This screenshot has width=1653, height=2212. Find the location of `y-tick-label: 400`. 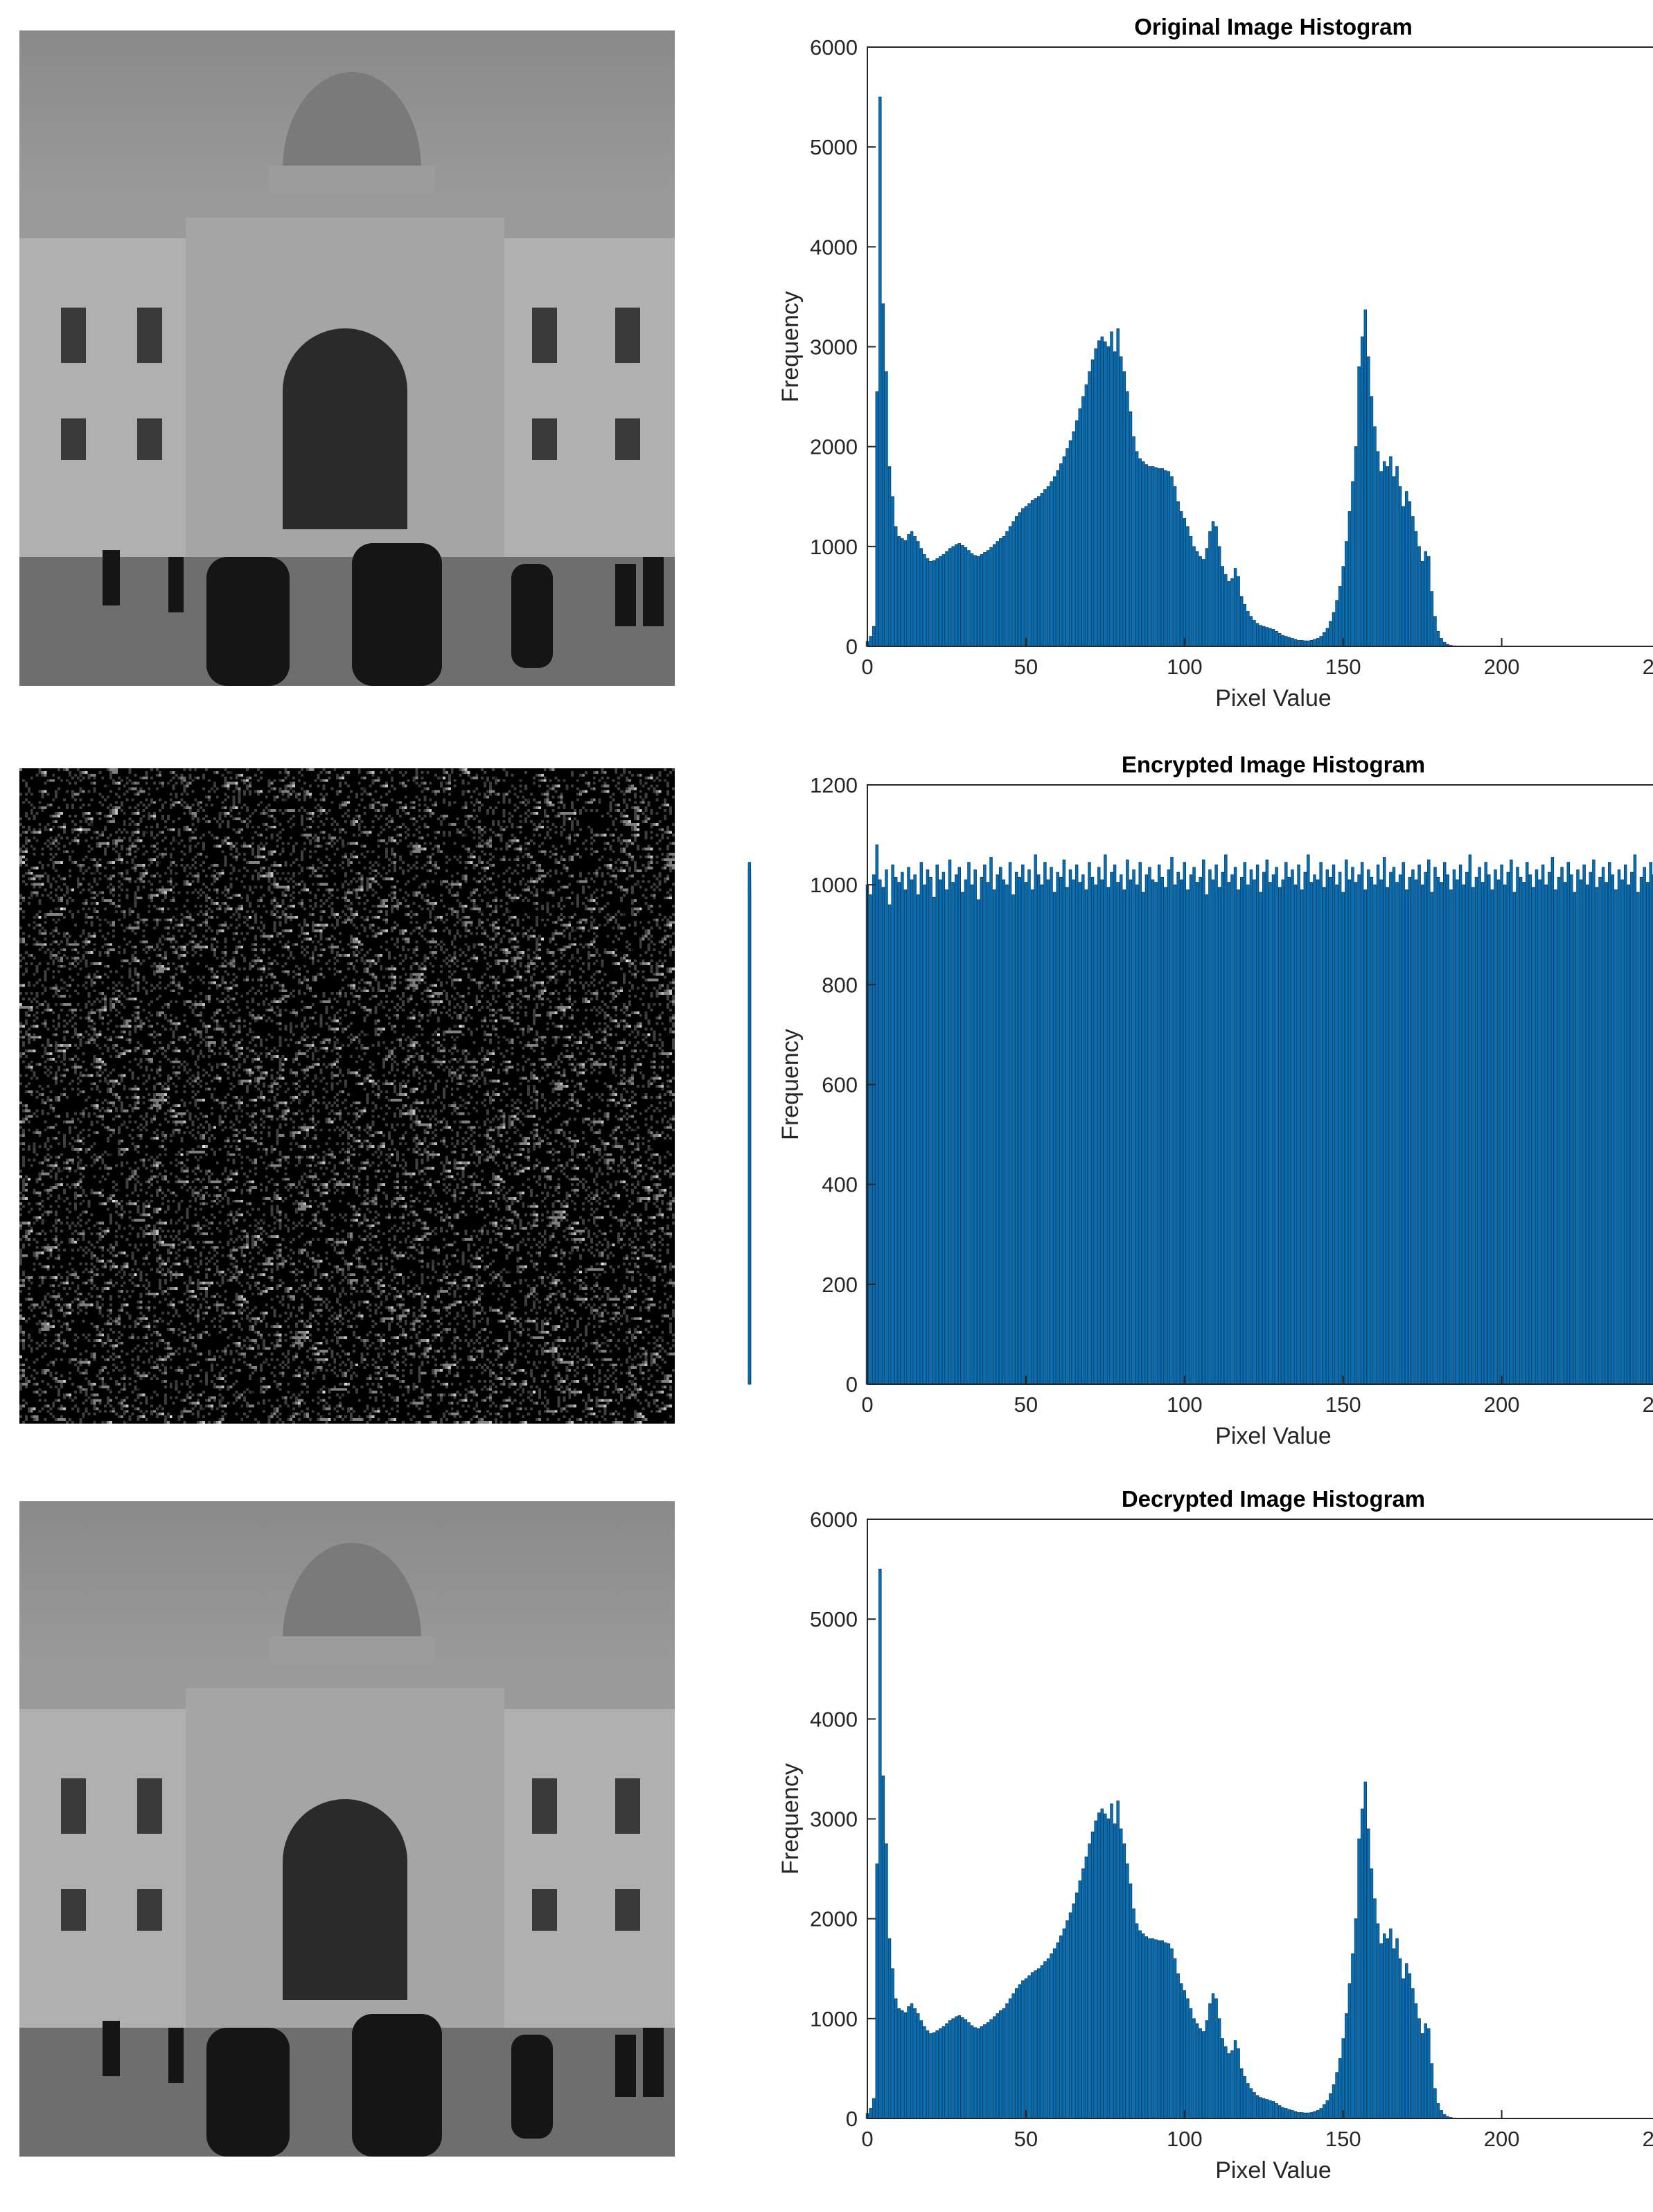

y-tick-label: 400 is located at coordinates (840, 1185).